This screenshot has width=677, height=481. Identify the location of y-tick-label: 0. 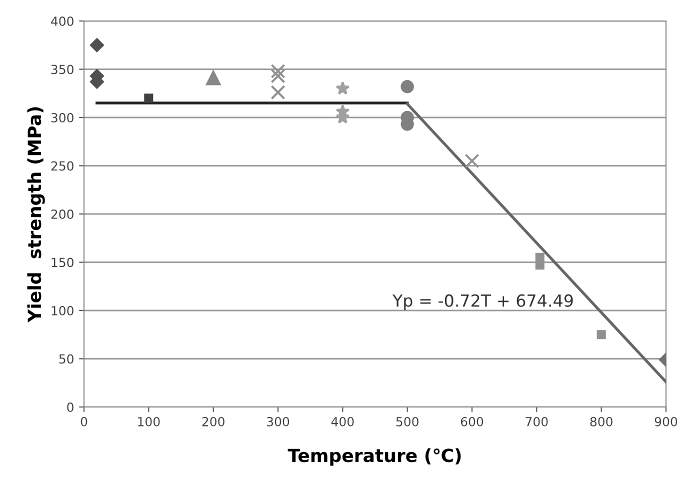
(70, 407).